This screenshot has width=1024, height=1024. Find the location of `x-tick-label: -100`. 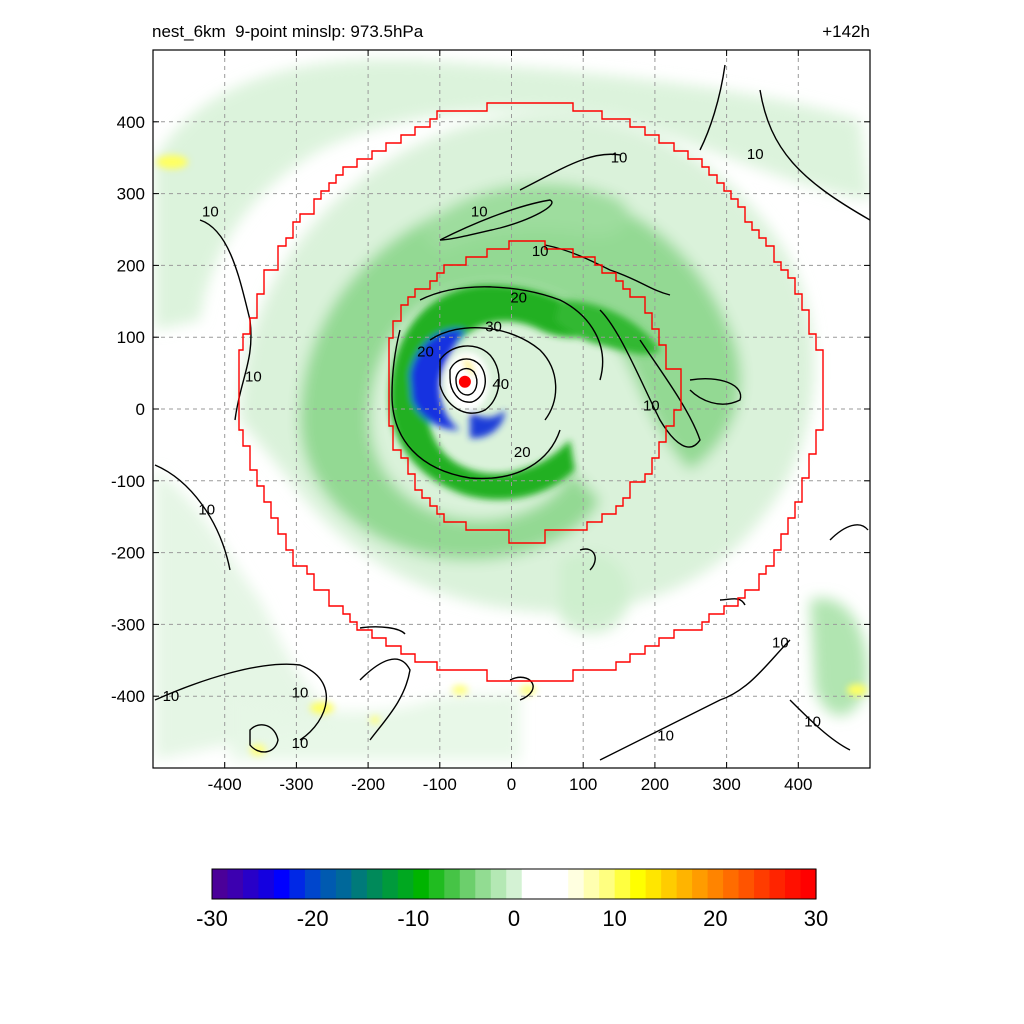

x-tick-label: -100 is located at coordinates (440, 784).